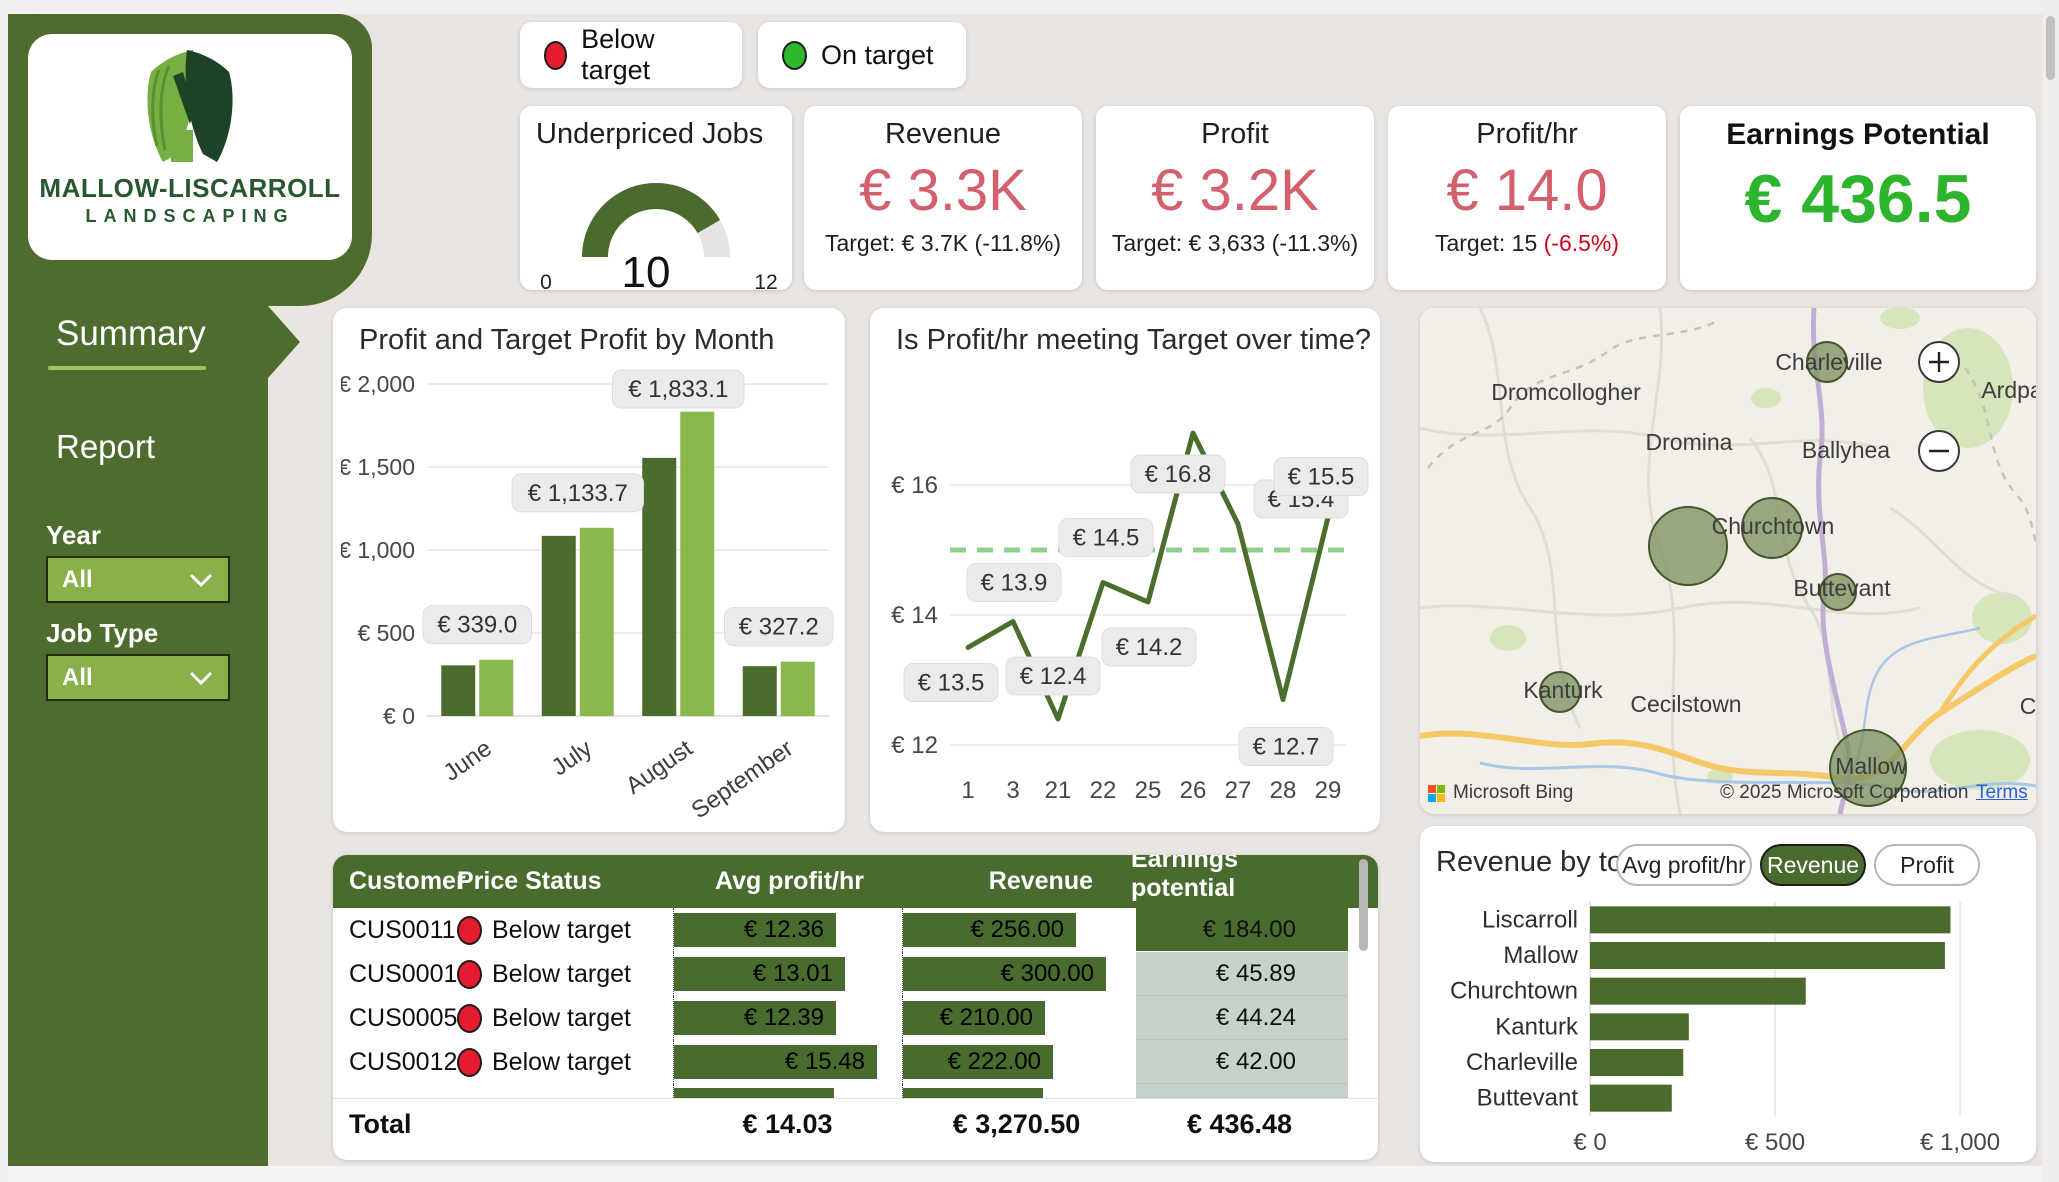 The image size is (2059, 1182). I want to click on plus-icon, so click(1939, 362).